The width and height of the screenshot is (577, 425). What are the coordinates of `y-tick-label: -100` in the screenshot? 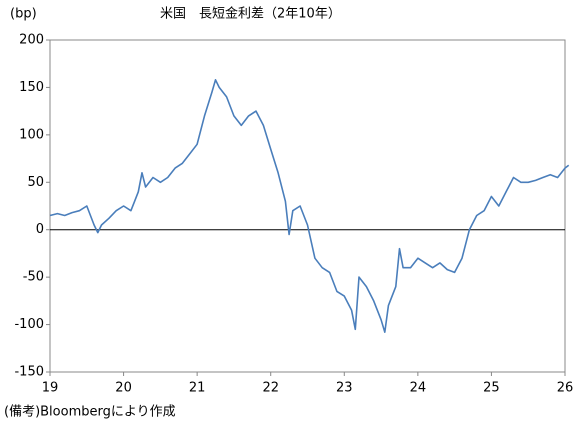 It's located at (29, 324).